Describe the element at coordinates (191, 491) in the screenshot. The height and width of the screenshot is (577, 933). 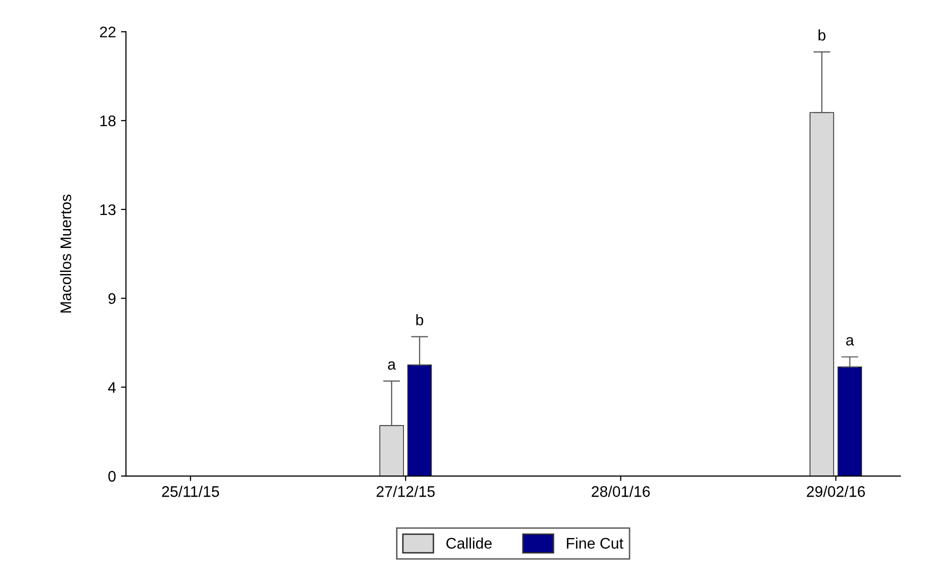
I see `x-tick-label: 25/11/15` at that location.